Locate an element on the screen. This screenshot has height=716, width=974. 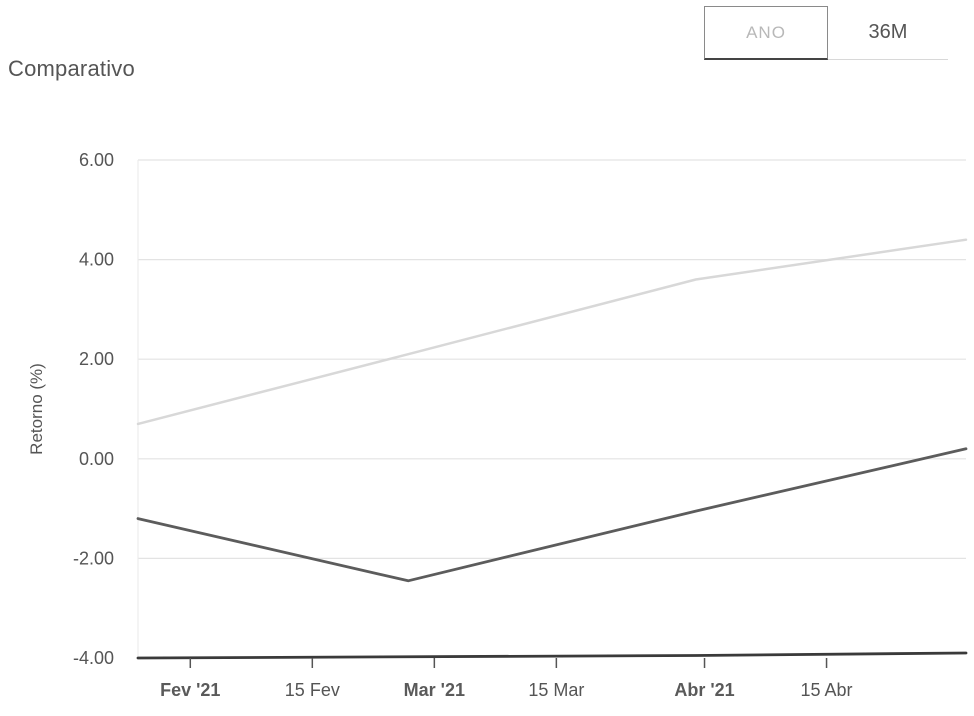
y-tick-label-0: -4.00 is located at coordinates (93, 658).